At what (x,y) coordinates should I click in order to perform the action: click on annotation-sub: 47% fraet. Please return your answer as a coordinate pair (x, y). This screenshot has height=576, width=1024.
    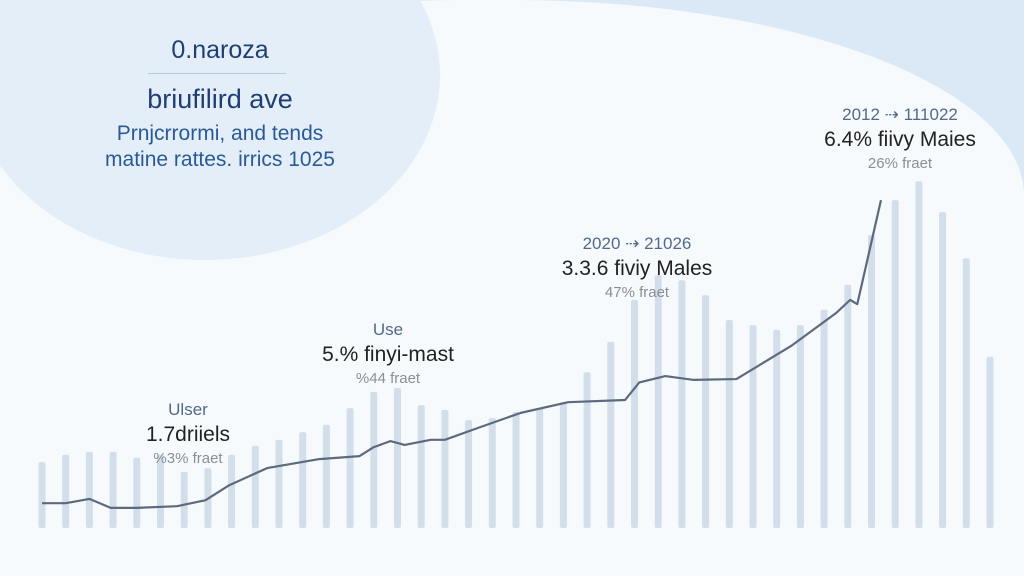
    Looking at the image, I should click on (637, 292).